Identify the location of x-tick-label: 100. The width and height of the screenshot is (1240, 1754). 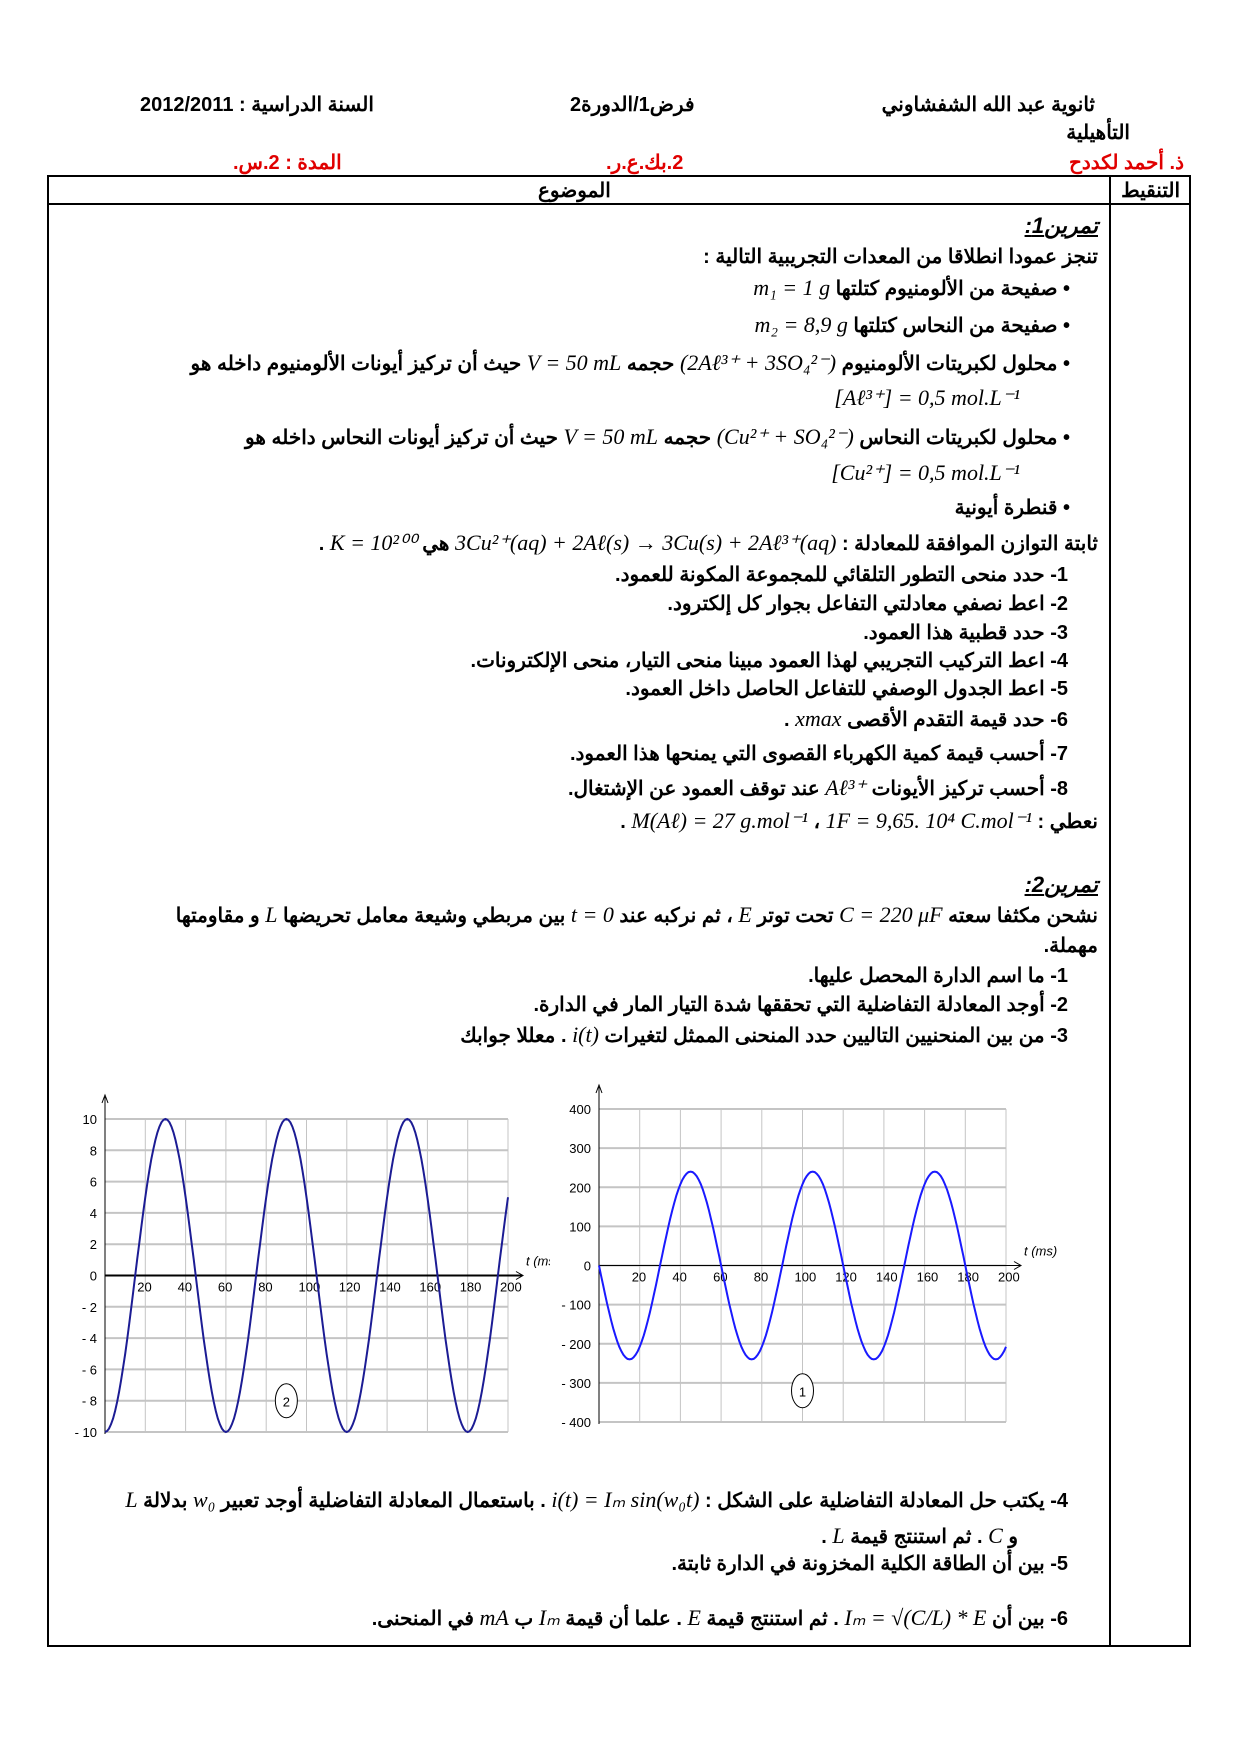
(806, 1277).